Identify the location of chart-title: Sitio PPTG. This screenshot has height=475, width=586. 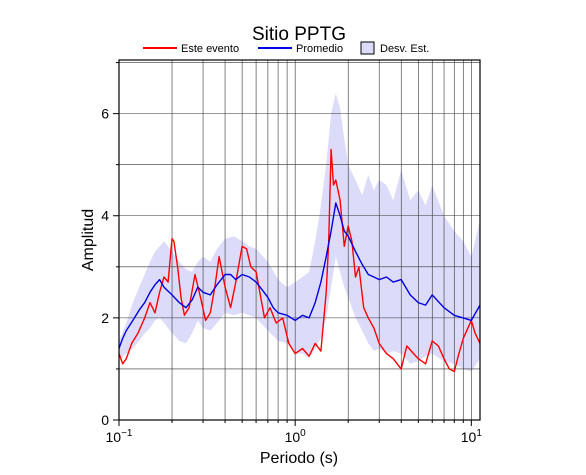
(299, 34).